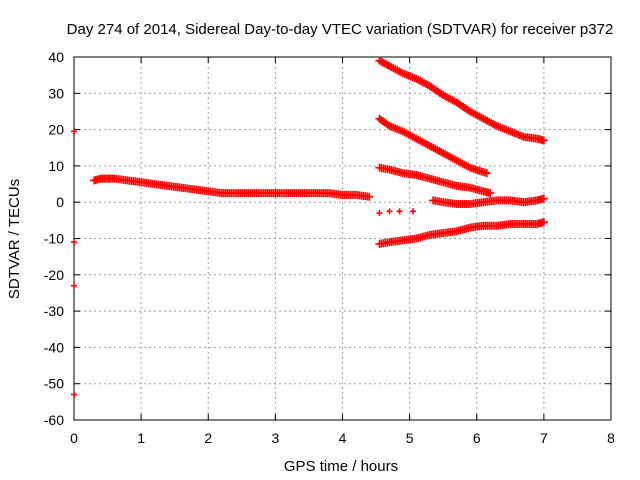 This screenshot has width=640, height=480. I want to click on y-tick-label: -60, so click(54, 420).